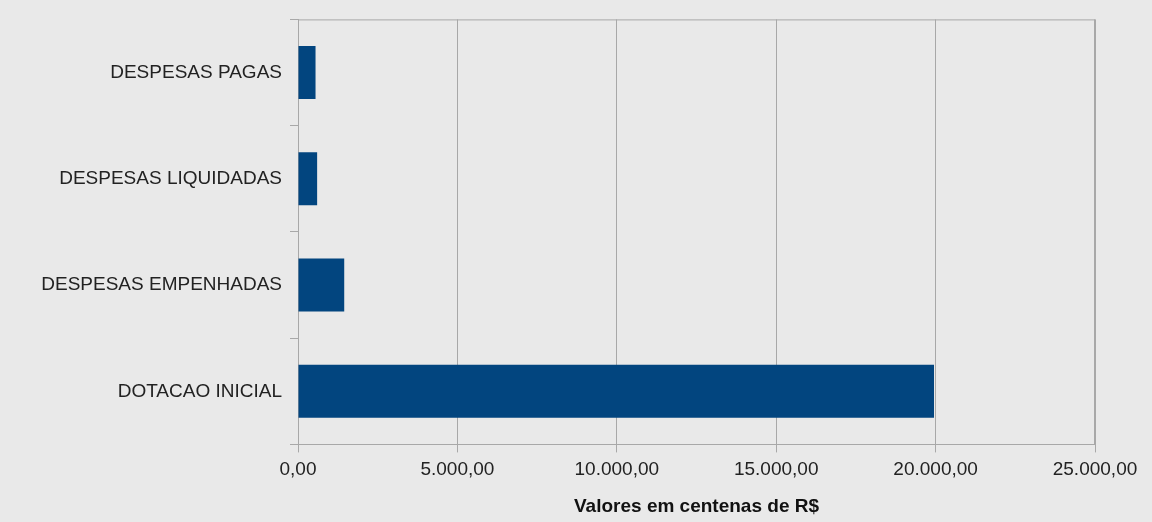  Describe the element at coordinates (161, 284) in the screenshot. I see `y-tick-label: DESPESAS EMPENHADAS` at that location.